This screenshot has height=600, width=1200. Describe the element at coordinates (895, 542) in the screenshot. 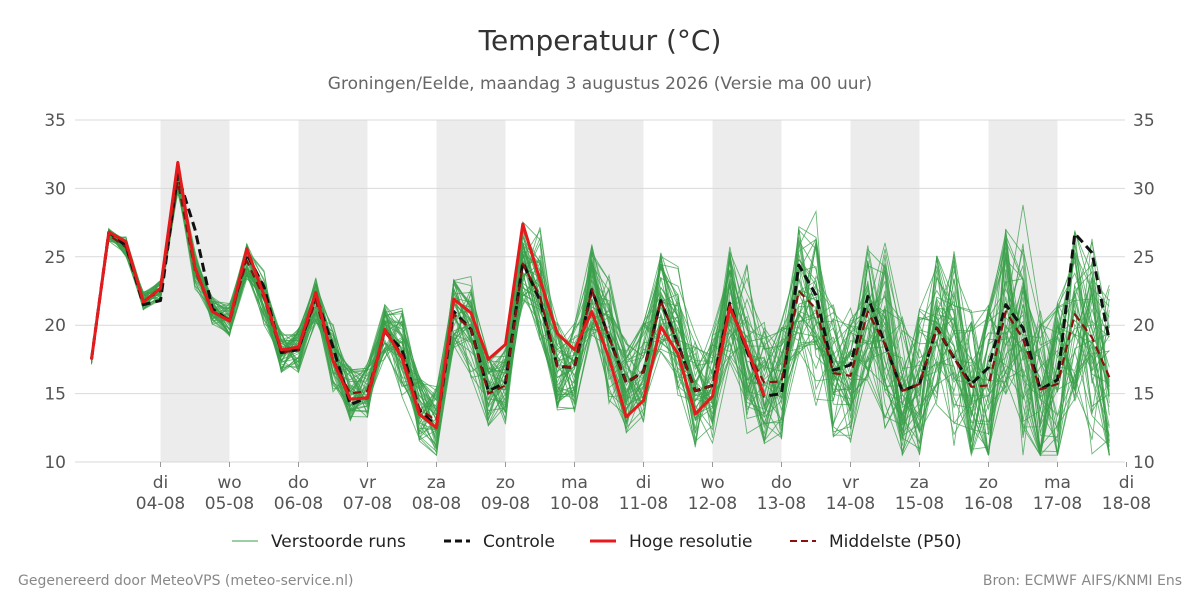

I see `legend-label-median: Middelste (P50)` at that location.